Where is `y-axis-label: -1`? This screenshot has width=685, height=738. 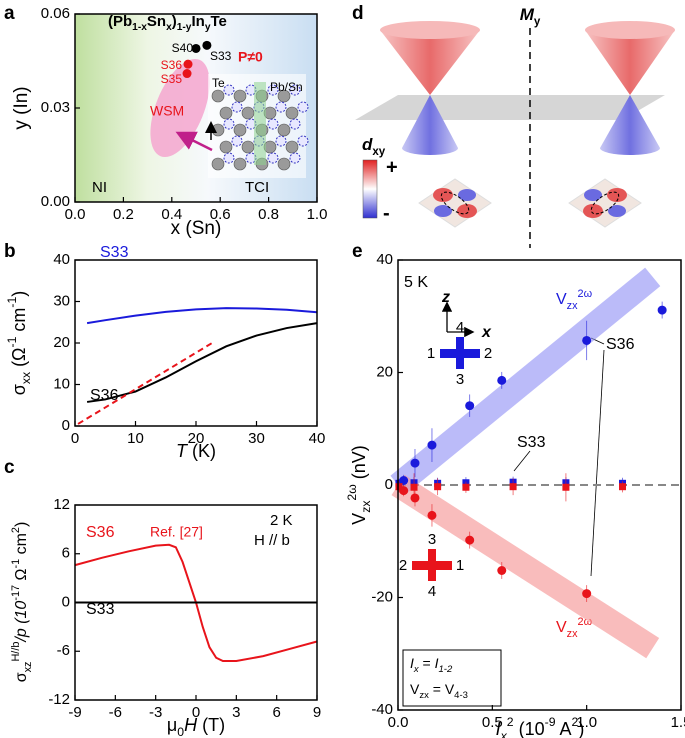
y-axis-label: -1 is located at coordinates (12, 302).